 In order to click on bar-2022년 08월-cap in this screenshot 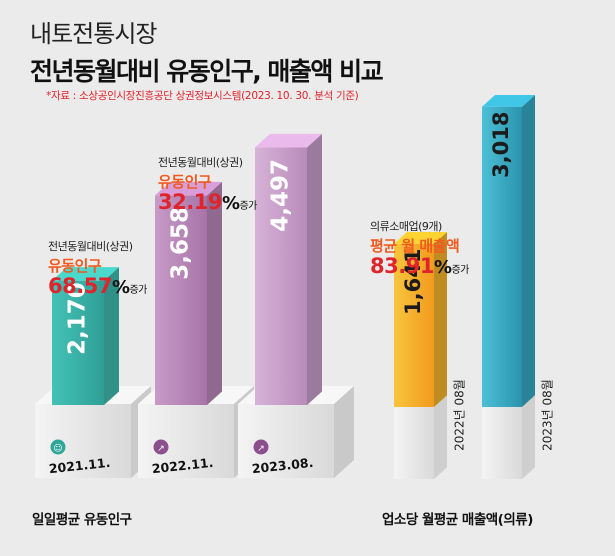, I will do `click(420, 238)`.